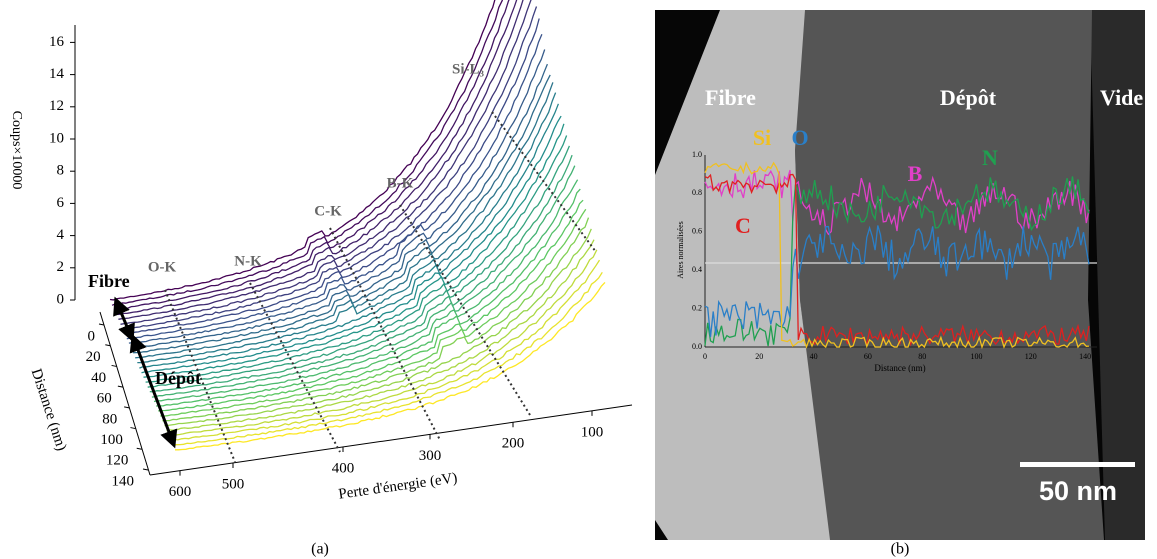 Image resolution: width=1157 pixels, height=559 pixels. I want to click on y-tick-label: 8, so click(61, 171).